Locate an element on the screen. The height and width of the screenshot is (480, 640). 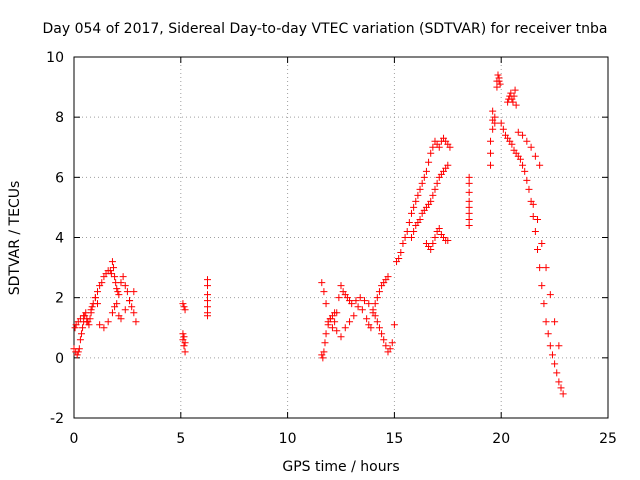
x-tick-label: 0 is located at coordinates (74, 439).